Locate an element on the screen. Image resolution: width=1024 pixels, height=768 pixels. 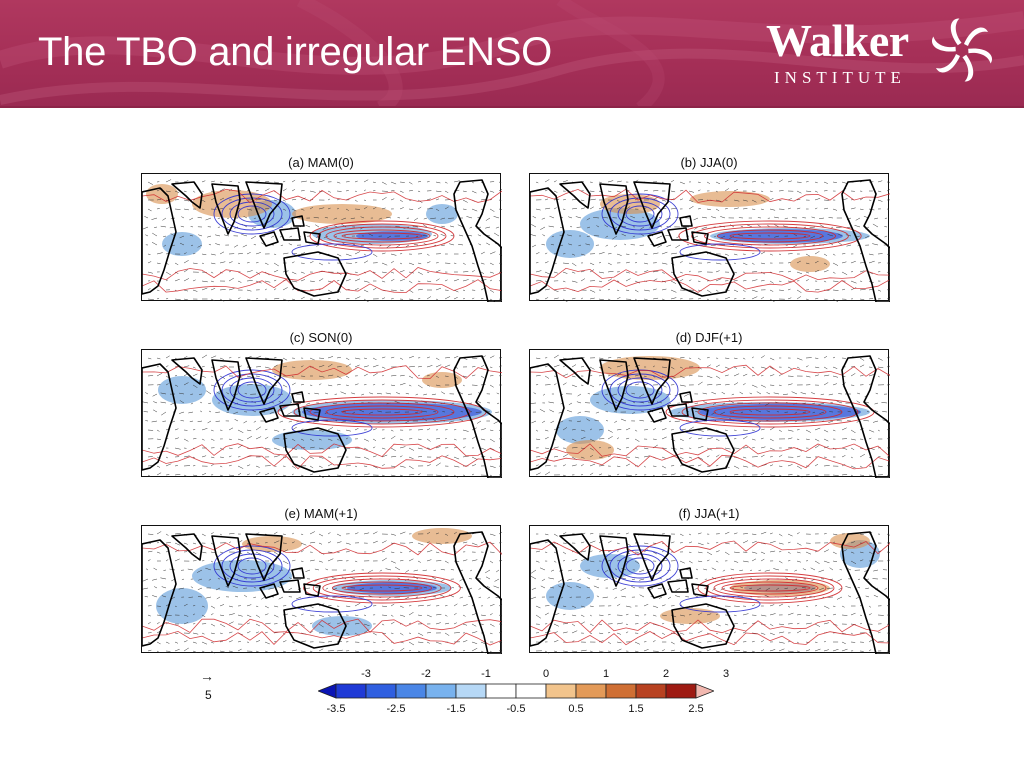
panel-label-c: (c) SON(0) is located at coordinates (321, 337).